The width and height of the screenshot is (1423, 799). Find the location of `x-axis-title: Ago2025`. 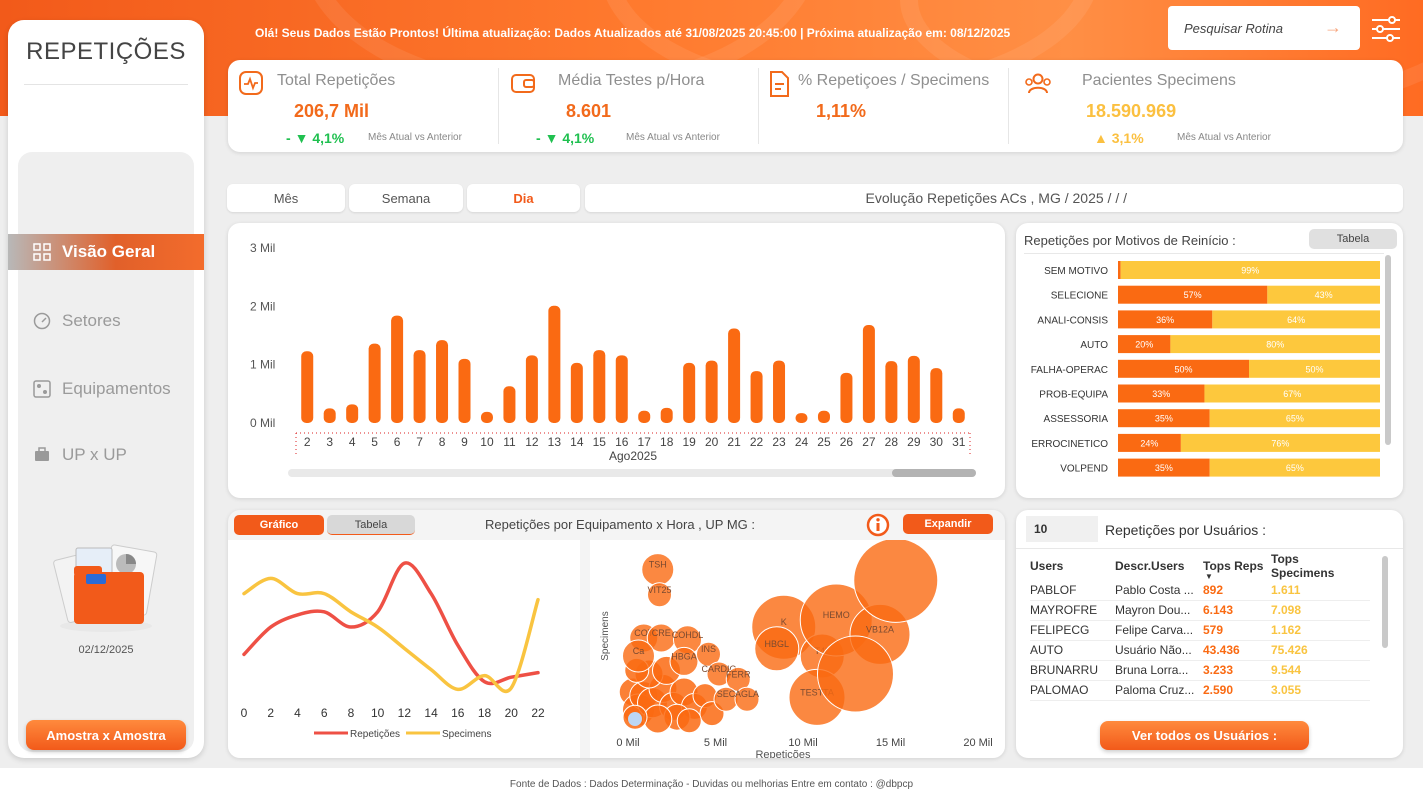

x-axis-title: Ago2025 is located at coordinates (633, 456).